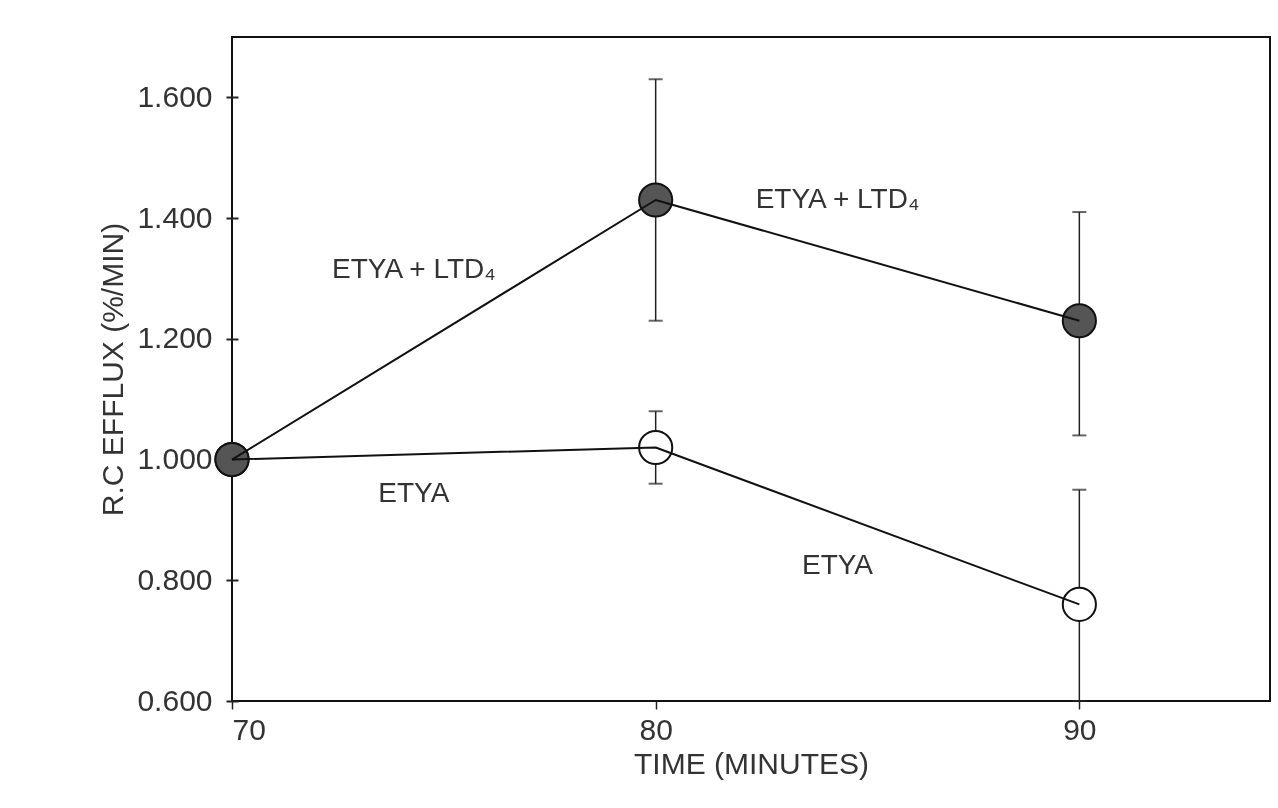 The width and height of the screenshot is (1278, 808). I want to click on series-label: ETYA, so click(837, 564).